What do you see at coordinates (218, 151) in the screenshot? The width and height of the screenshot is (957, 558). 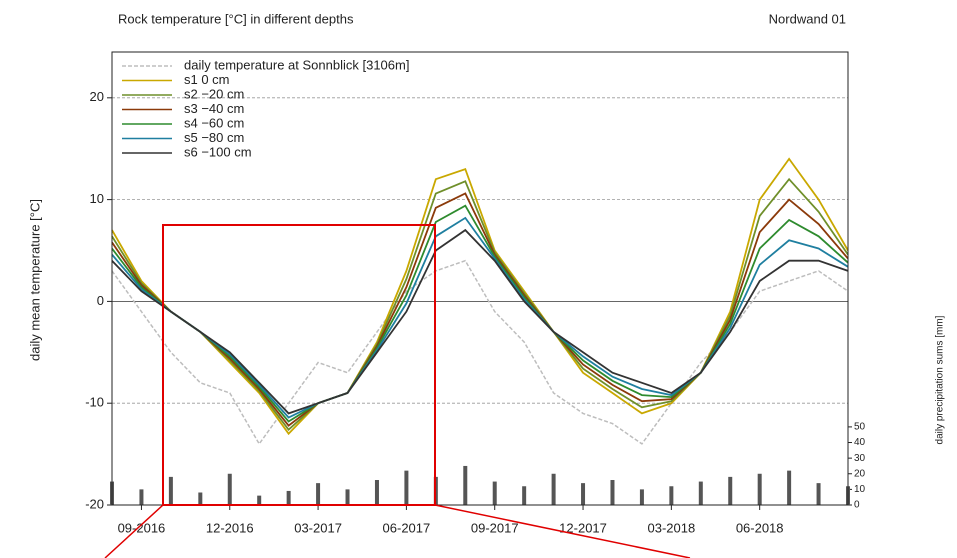 I see `legend-label: s6 −100 cm` at bounding box center [218, 151].